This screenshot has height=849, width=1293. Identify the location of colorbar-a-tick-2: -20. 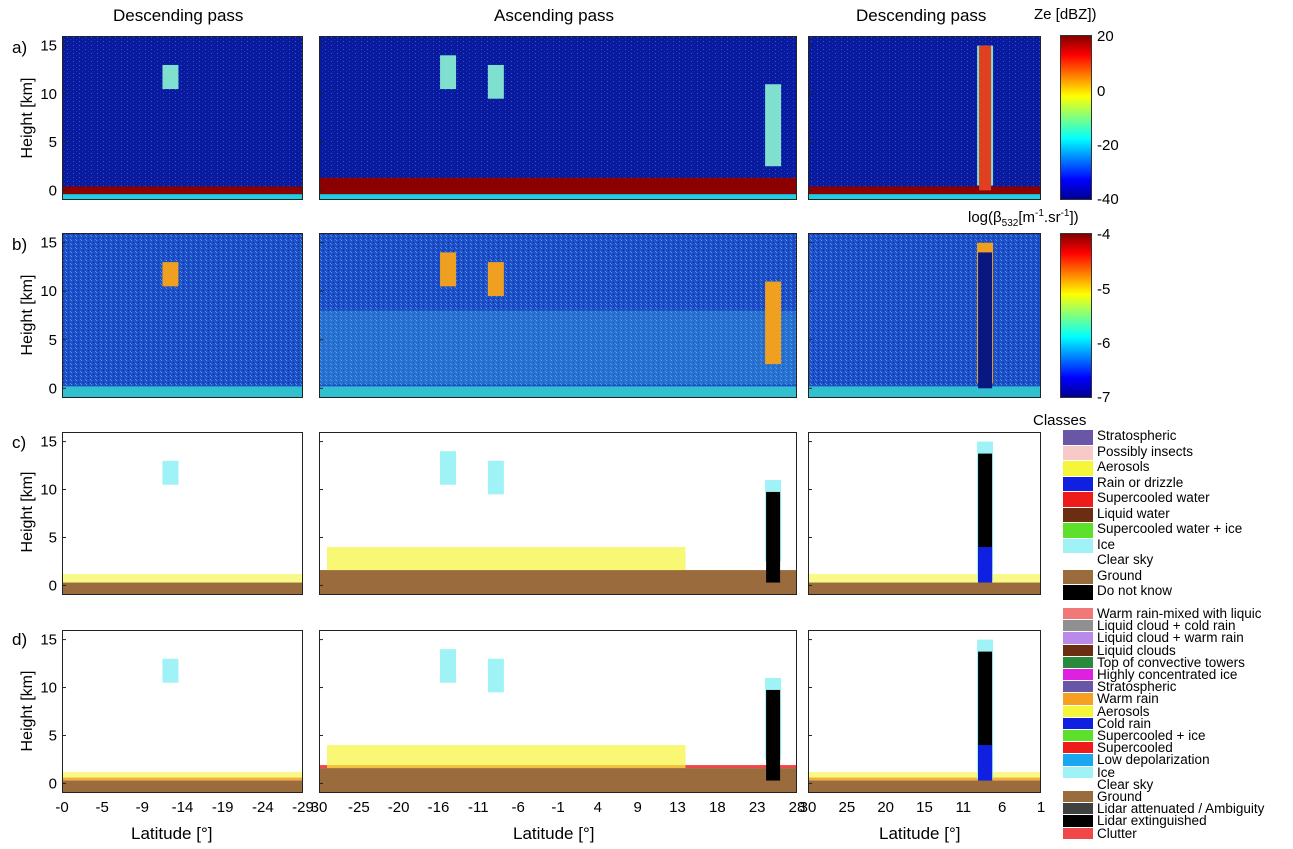
(1108, 145).